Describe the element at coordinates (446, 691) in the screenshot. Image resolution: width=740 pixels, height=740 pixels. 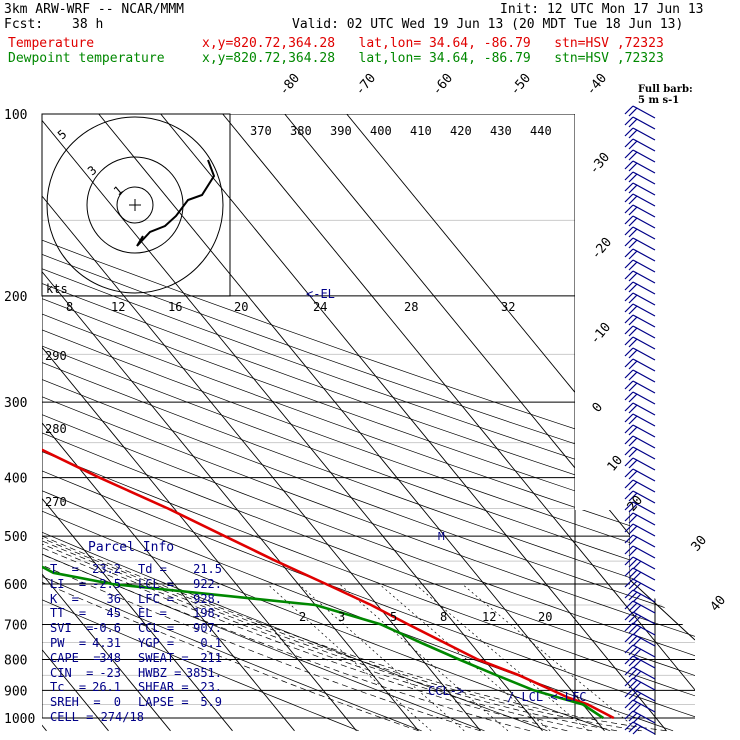
I see `annotation-2: CCL->` at that location.